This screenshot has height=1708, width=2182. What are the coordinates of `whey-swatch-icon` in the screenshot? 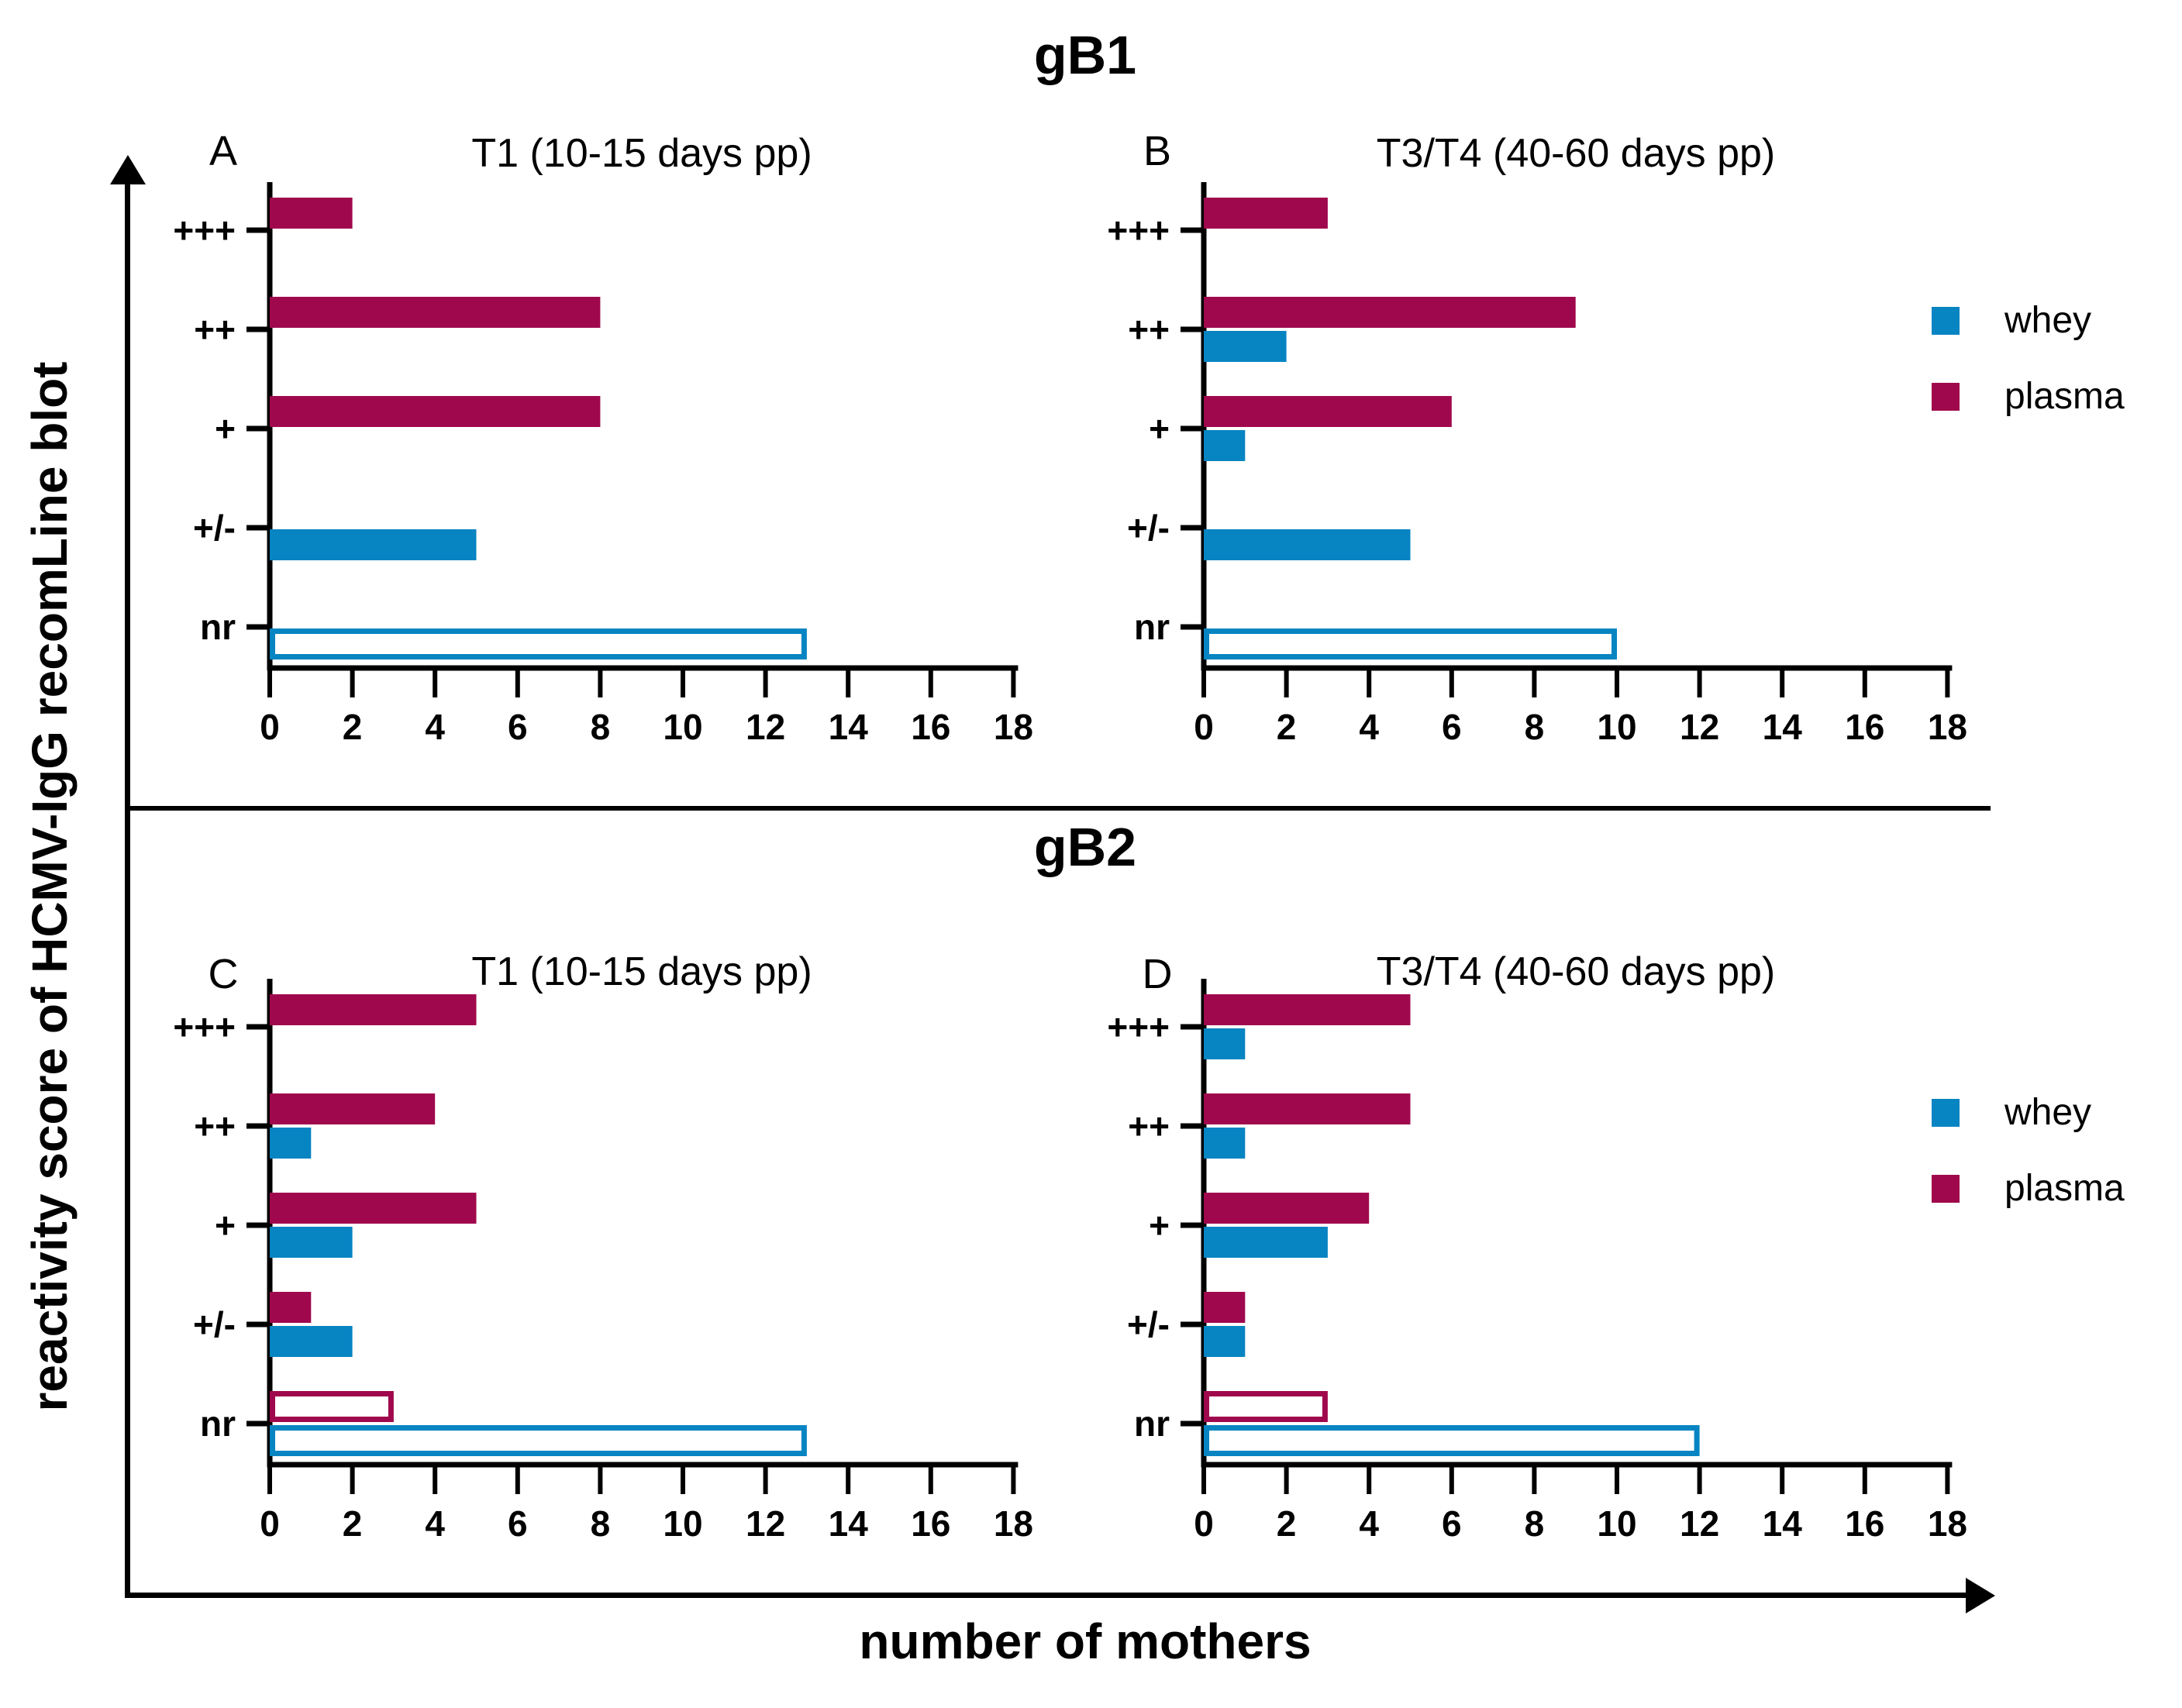 It's located at (1946, 321).